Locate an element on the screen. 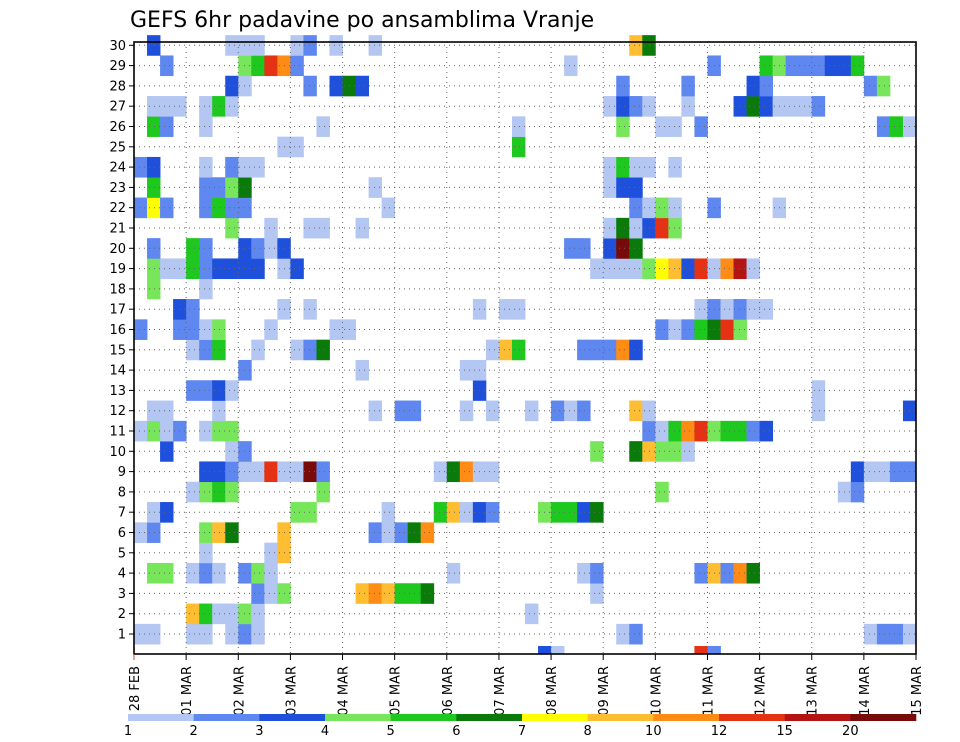  colorbar-label: 2 is located at coordinates (194, 731).